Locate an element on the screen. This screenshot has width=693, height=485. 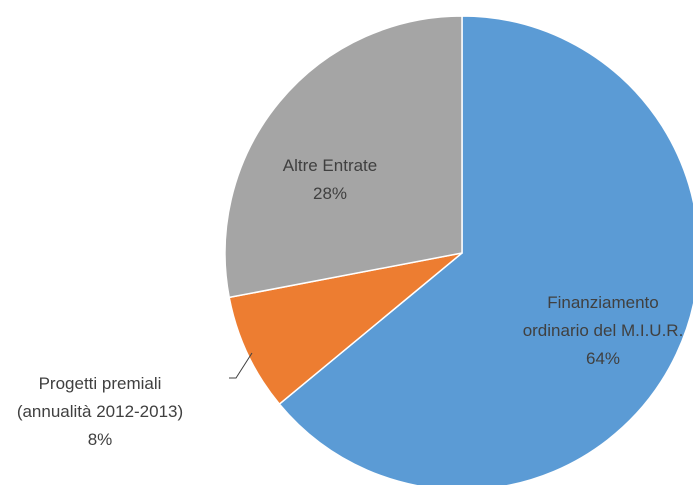
value-label: 28% is located at coordinates (330, 193).